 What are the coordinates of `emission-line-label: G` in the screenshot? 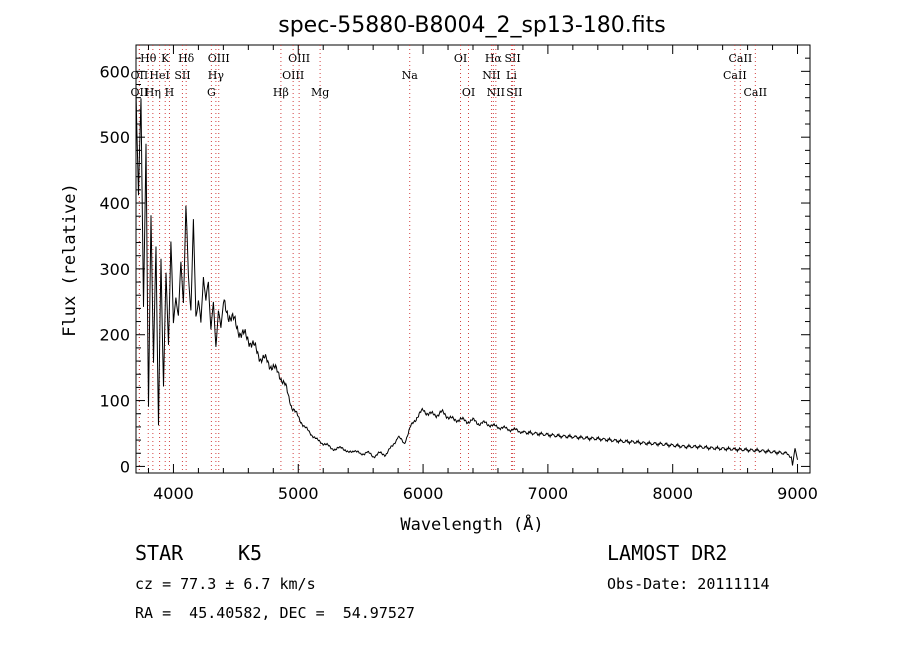 It's located at (211, 92).